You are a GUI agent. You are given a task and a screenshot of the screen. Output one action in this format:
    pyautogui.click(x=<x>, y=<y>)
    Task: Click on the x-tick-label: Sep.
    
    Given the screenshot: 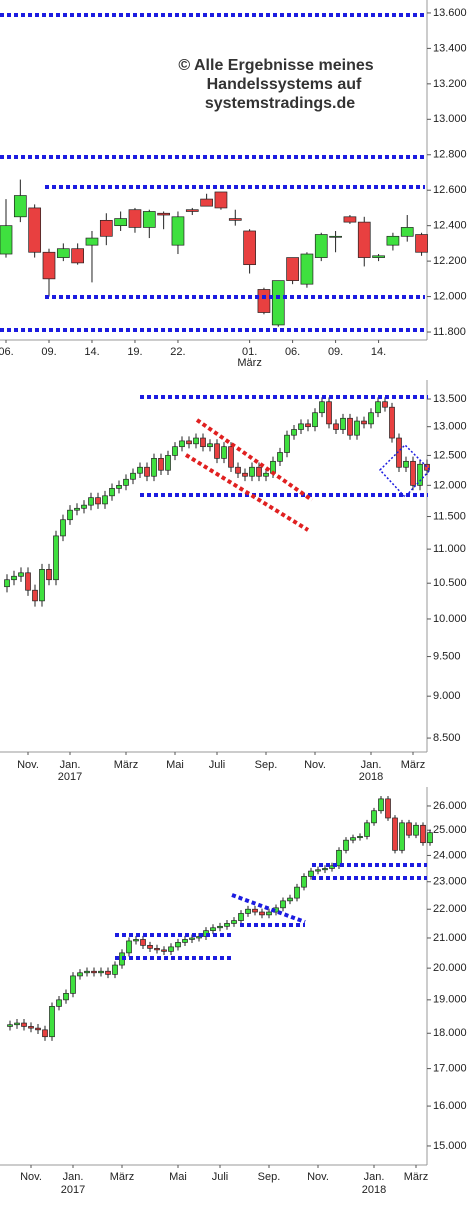 What is the action you would take?
    pyautogui.click(x=269, y=1177)
    